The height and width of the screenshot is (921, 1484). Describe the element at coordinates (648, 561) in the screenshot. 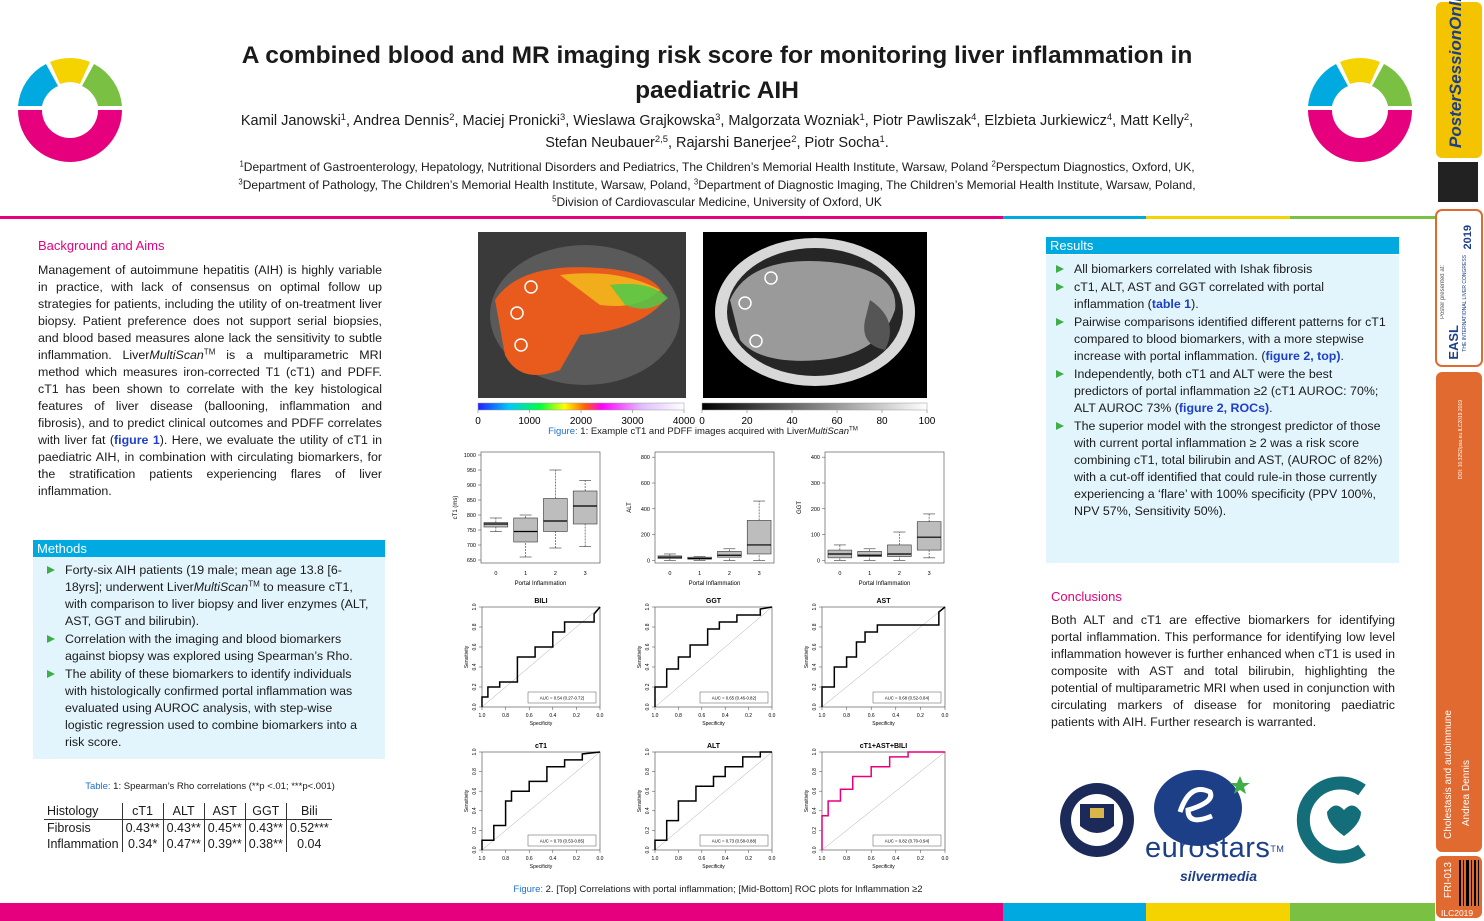

I see `tick-label: 0` at that location.